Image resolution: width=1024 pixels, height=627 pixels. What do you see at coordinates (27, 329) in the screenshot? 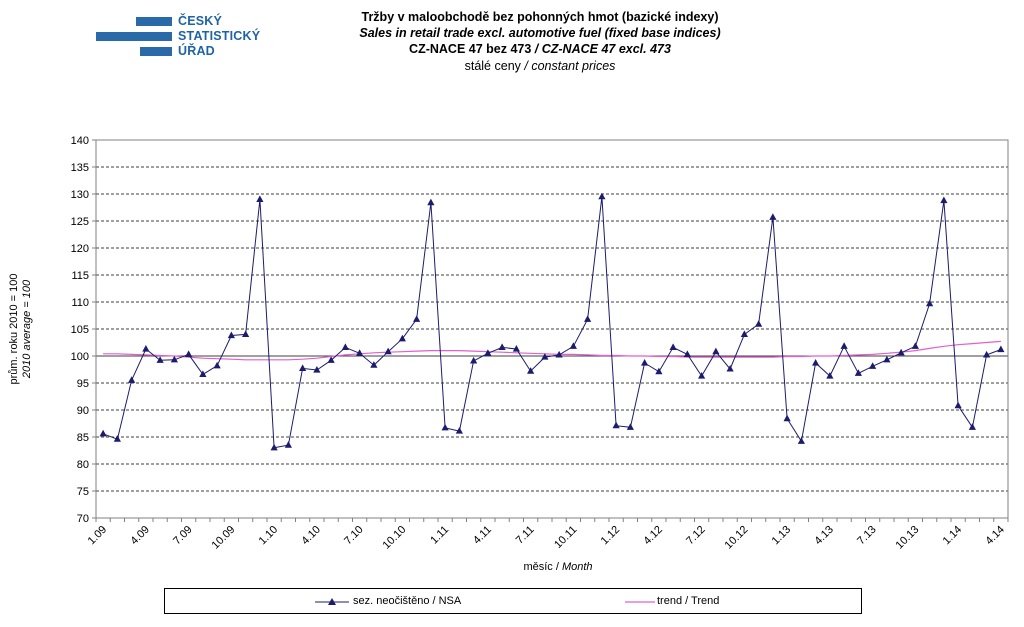
I see `y-axis-label-en: 2010 average = 100` at bounding box center [27, 329].